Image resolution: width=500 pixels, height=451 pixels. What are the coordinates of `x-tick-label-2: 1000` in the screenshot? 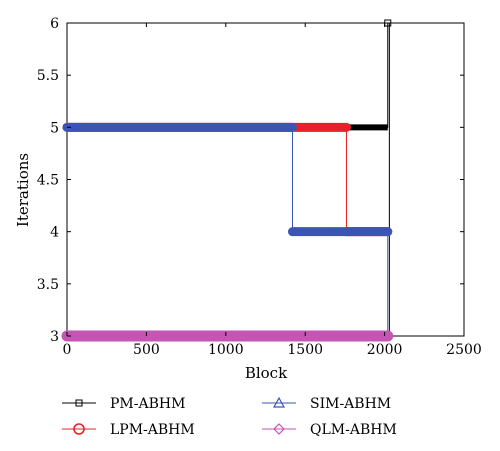 It's located at (226, 350).